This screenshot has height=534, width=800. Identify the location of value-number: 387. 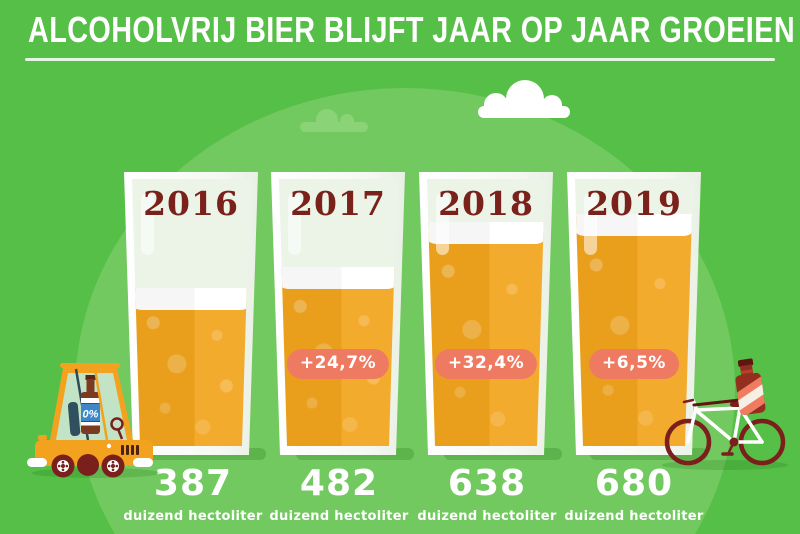
(193, 483).